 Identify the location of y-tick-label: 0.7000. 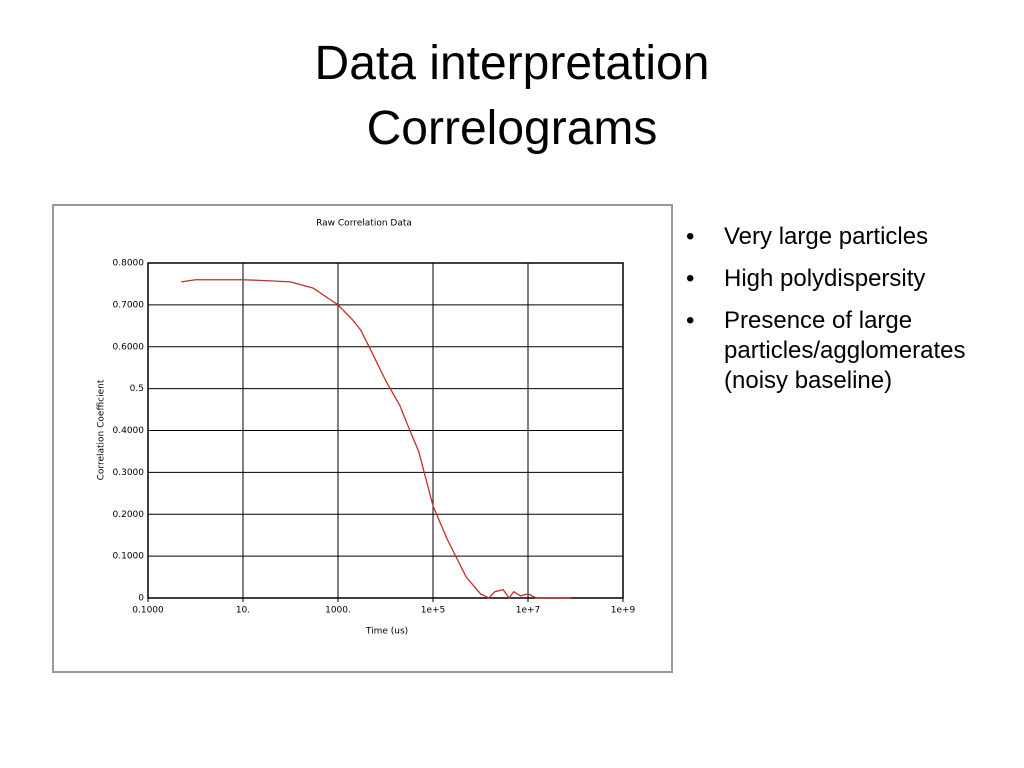
(129, 305).